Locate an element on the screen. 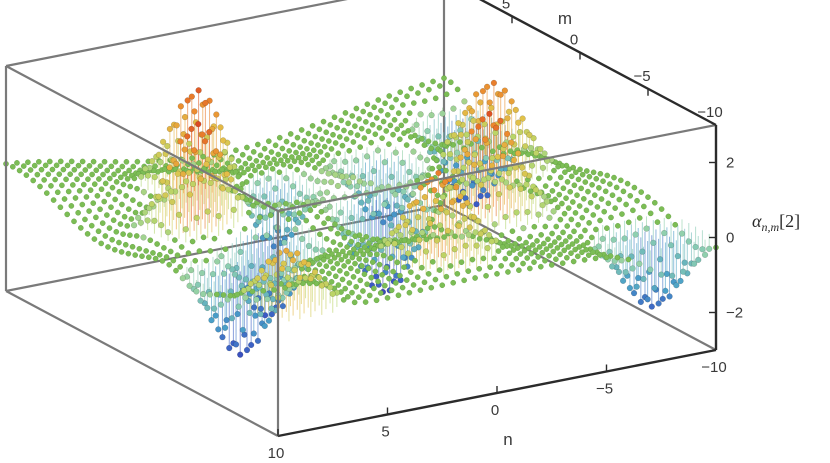 The image size is (830, 463). y-tick-0-label: −10 is located at coordinates (709, 112).